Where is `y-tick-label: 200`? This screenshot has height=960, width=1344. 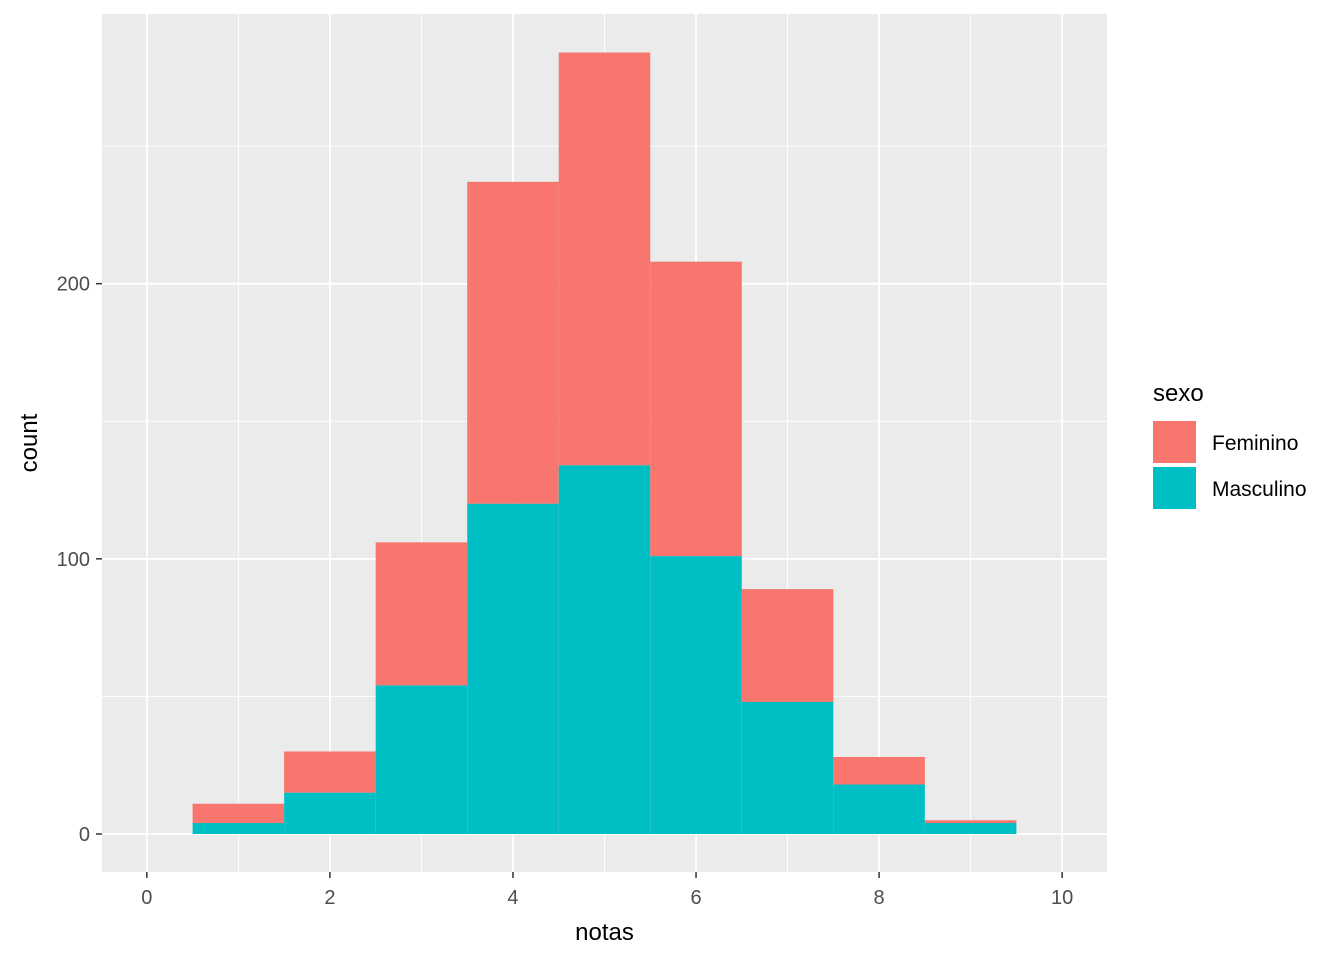 y-tick-label: 200 is located at coordinates (73, 285).